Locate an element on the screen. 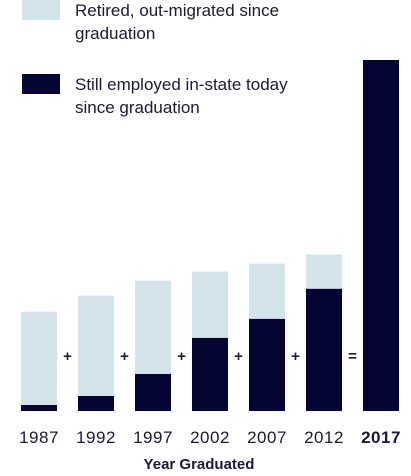 The height and width of the screenshot is (476, 411). bar-2012-employed is located at coordinates (324, 349).